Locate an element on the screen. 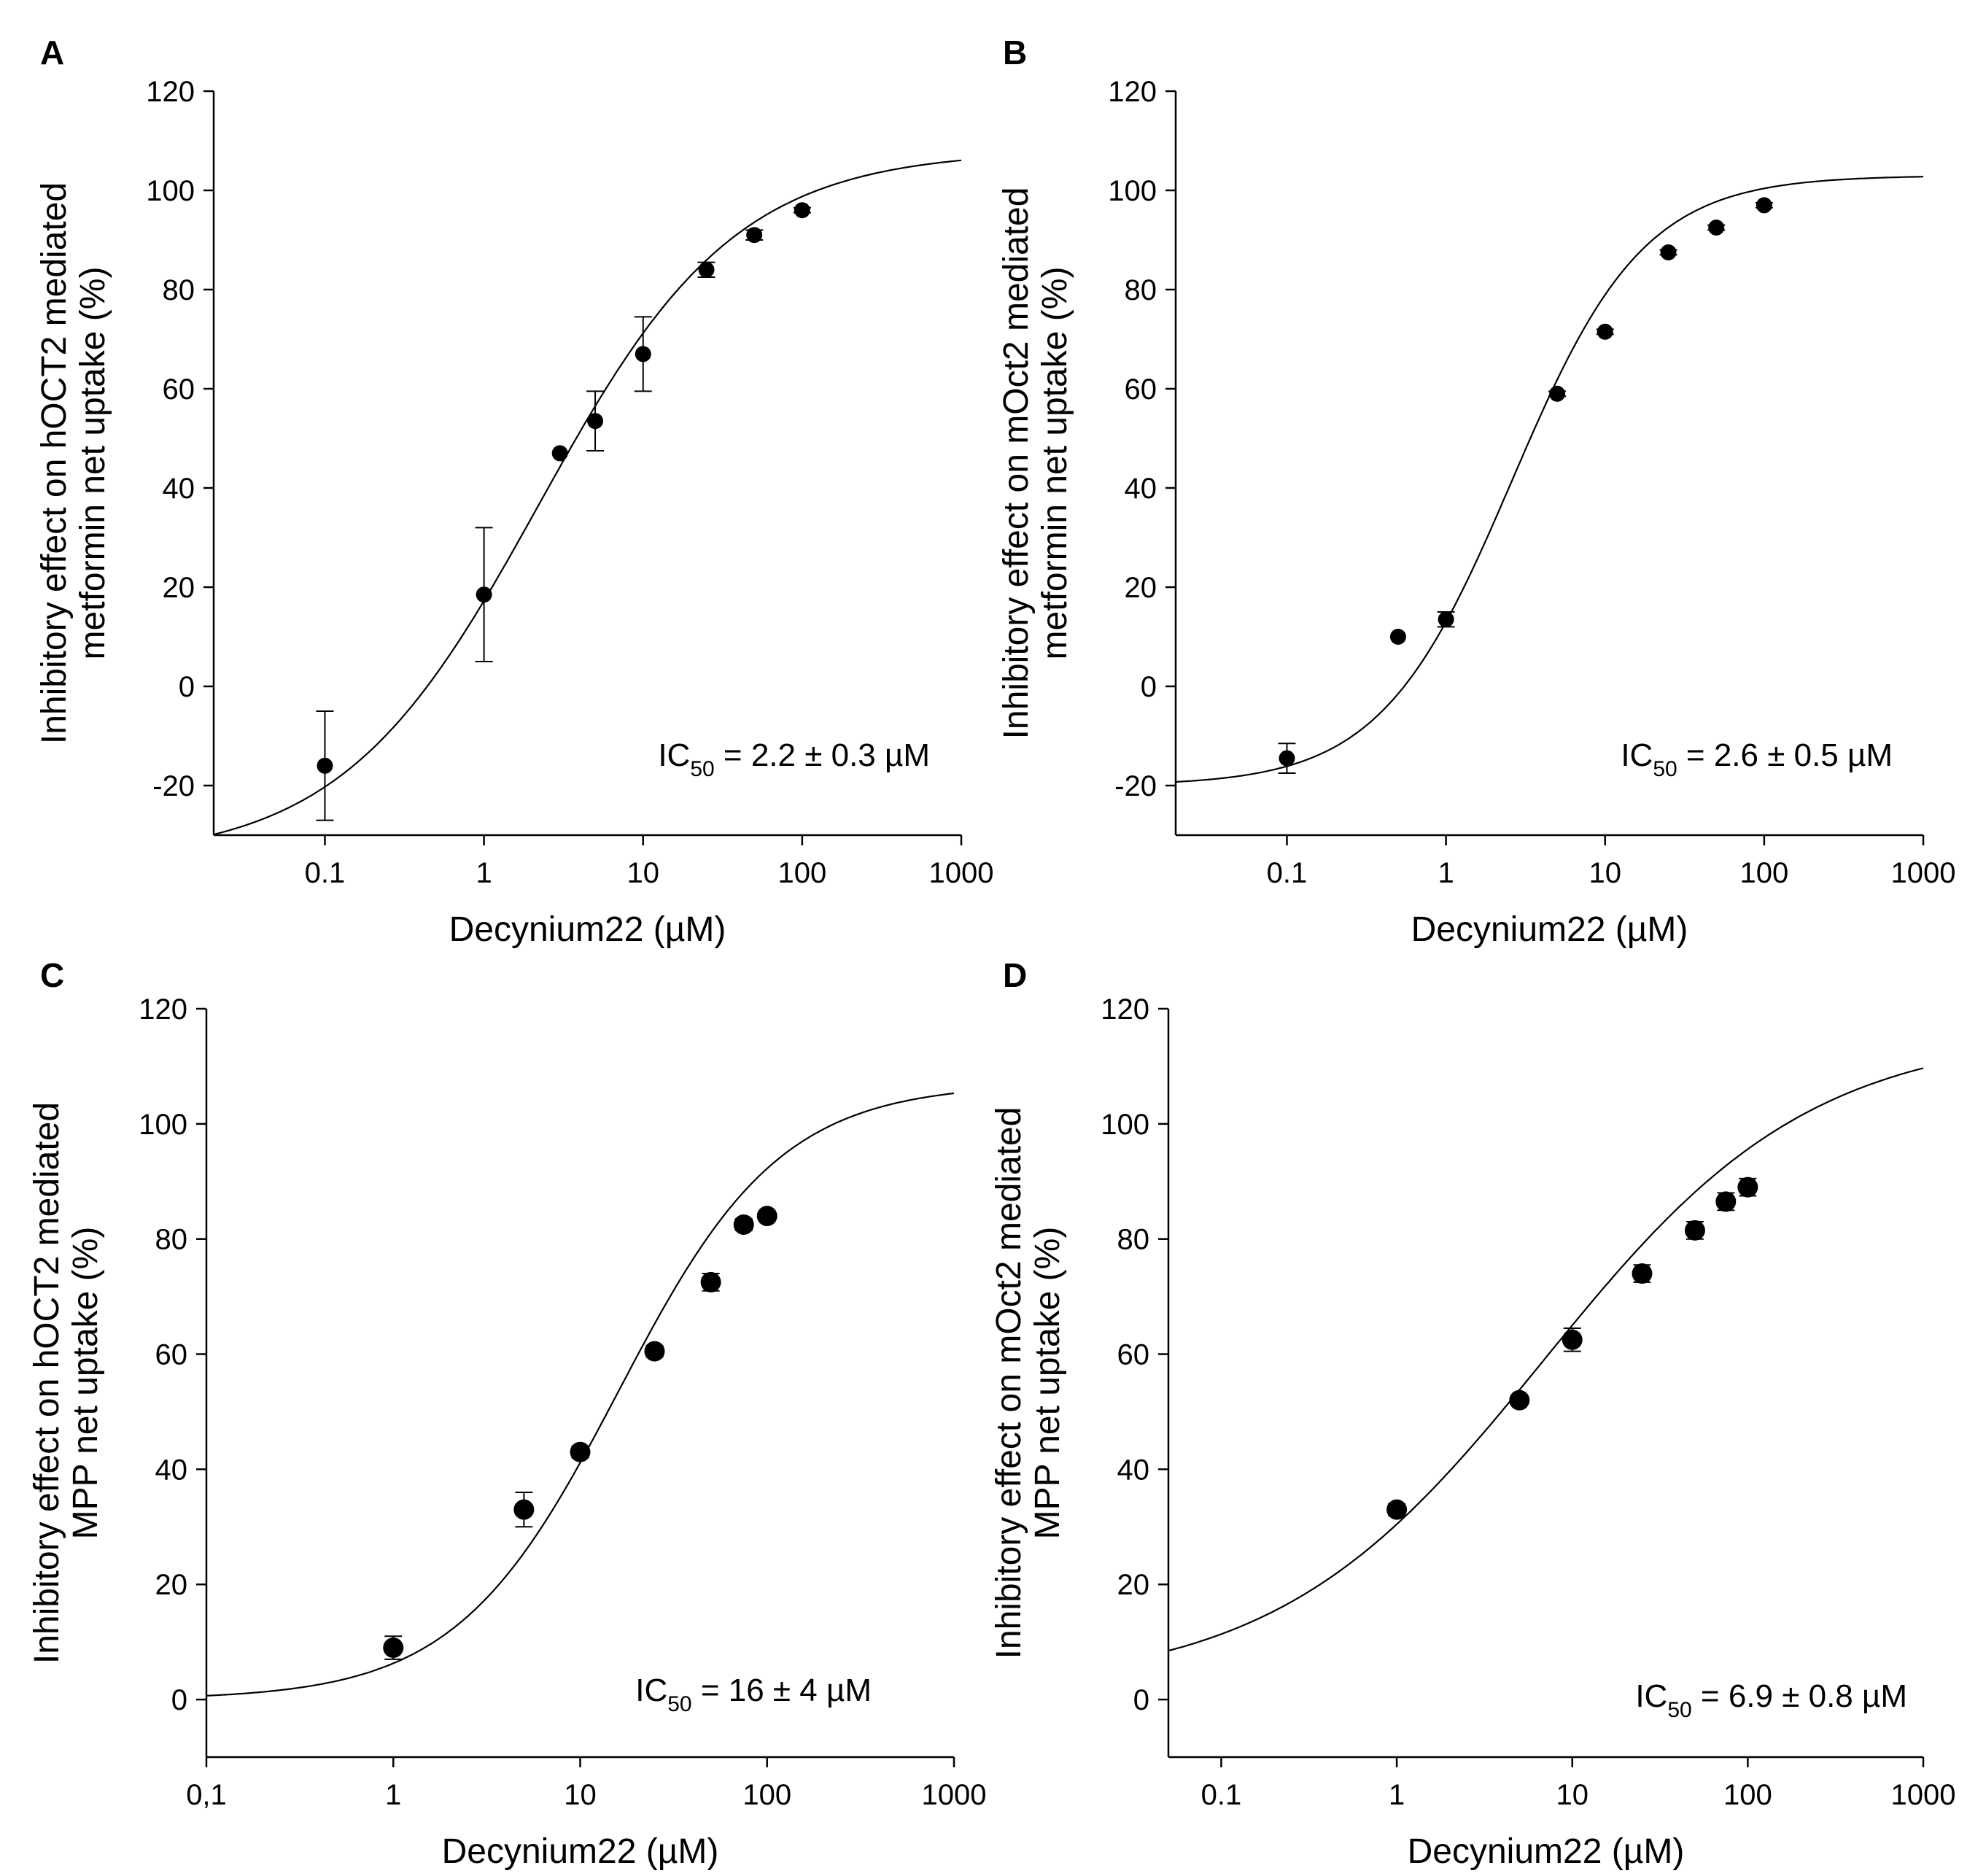 This screenshot has width=1986, height=1876. panel-letter: B is located at coordinates (1015, 52).